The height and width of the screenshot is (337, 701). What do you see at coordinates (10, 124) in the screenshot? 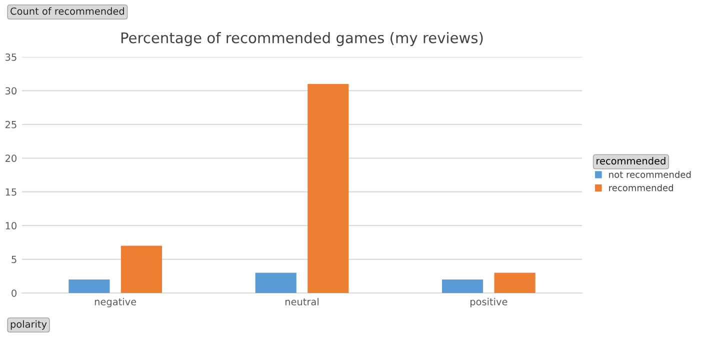
I see `y-tick-label: 25` at bounding box center [10, 124].